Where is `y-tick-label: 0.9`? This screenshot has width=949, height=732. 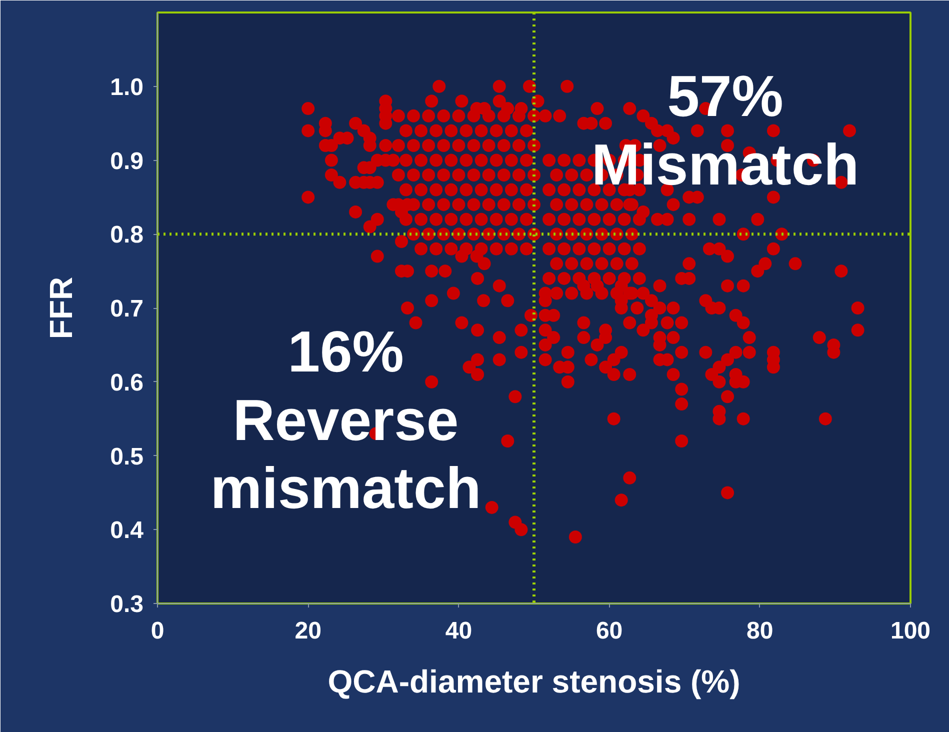
y-tick-label: 0.9 is located at coordinates (127, 161).